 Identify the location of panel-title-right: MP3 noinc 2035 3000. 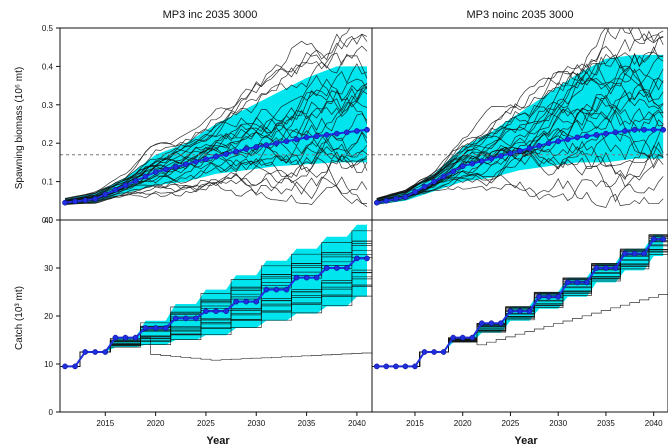
(519, 15).